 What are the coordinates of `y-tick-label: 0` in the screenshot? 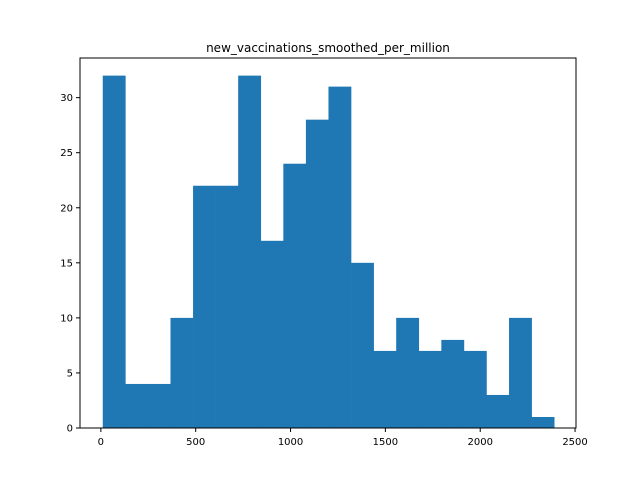 It's located at (70, 429).